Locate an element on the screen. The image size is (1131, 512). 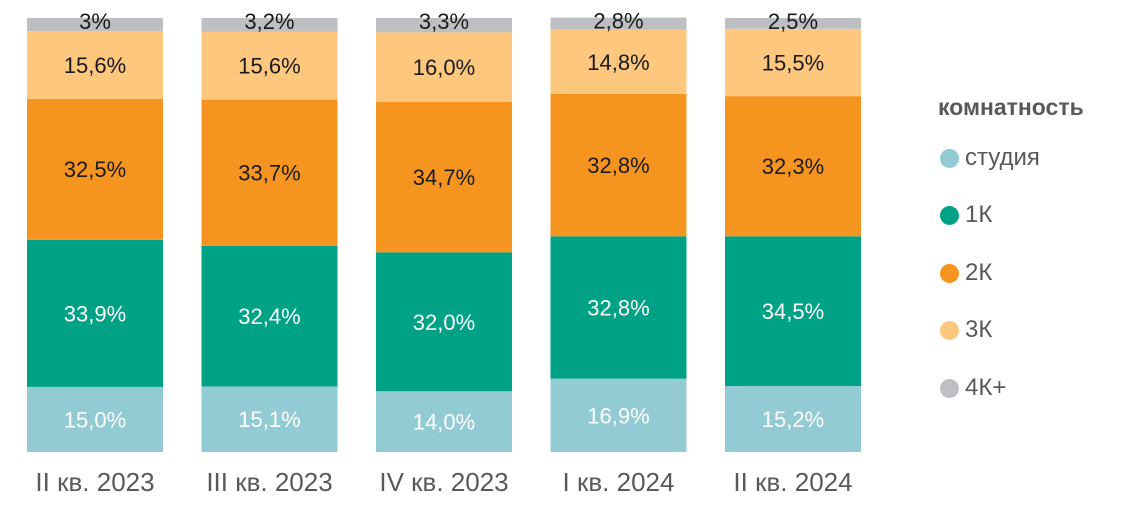
legend-item-studio: студия is located at coordinates (990, 158).